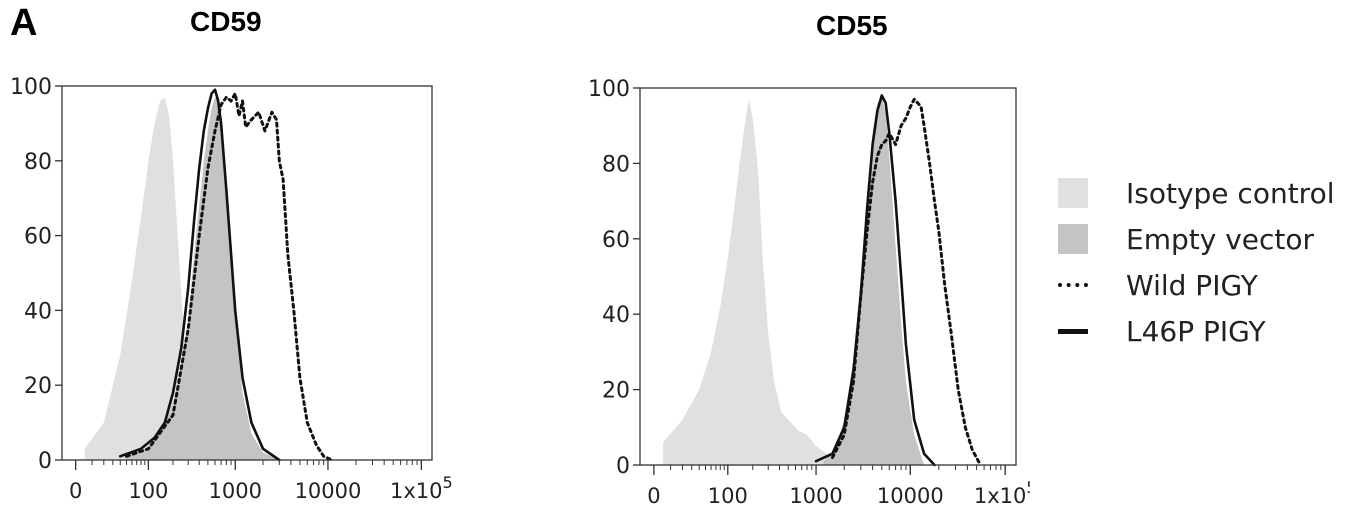  What do you see at coordinates (226, 21) in the screenshot?
I see `chart-title-cd59: CD59` at bounding box center [226, 21].